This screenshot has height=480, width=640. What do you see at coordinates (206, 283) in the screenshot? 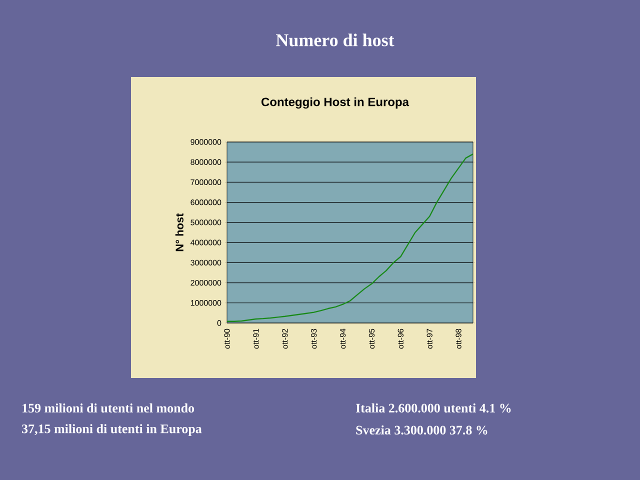
I see `y-tick-label: 2000000` at bounding box center [206, 283].